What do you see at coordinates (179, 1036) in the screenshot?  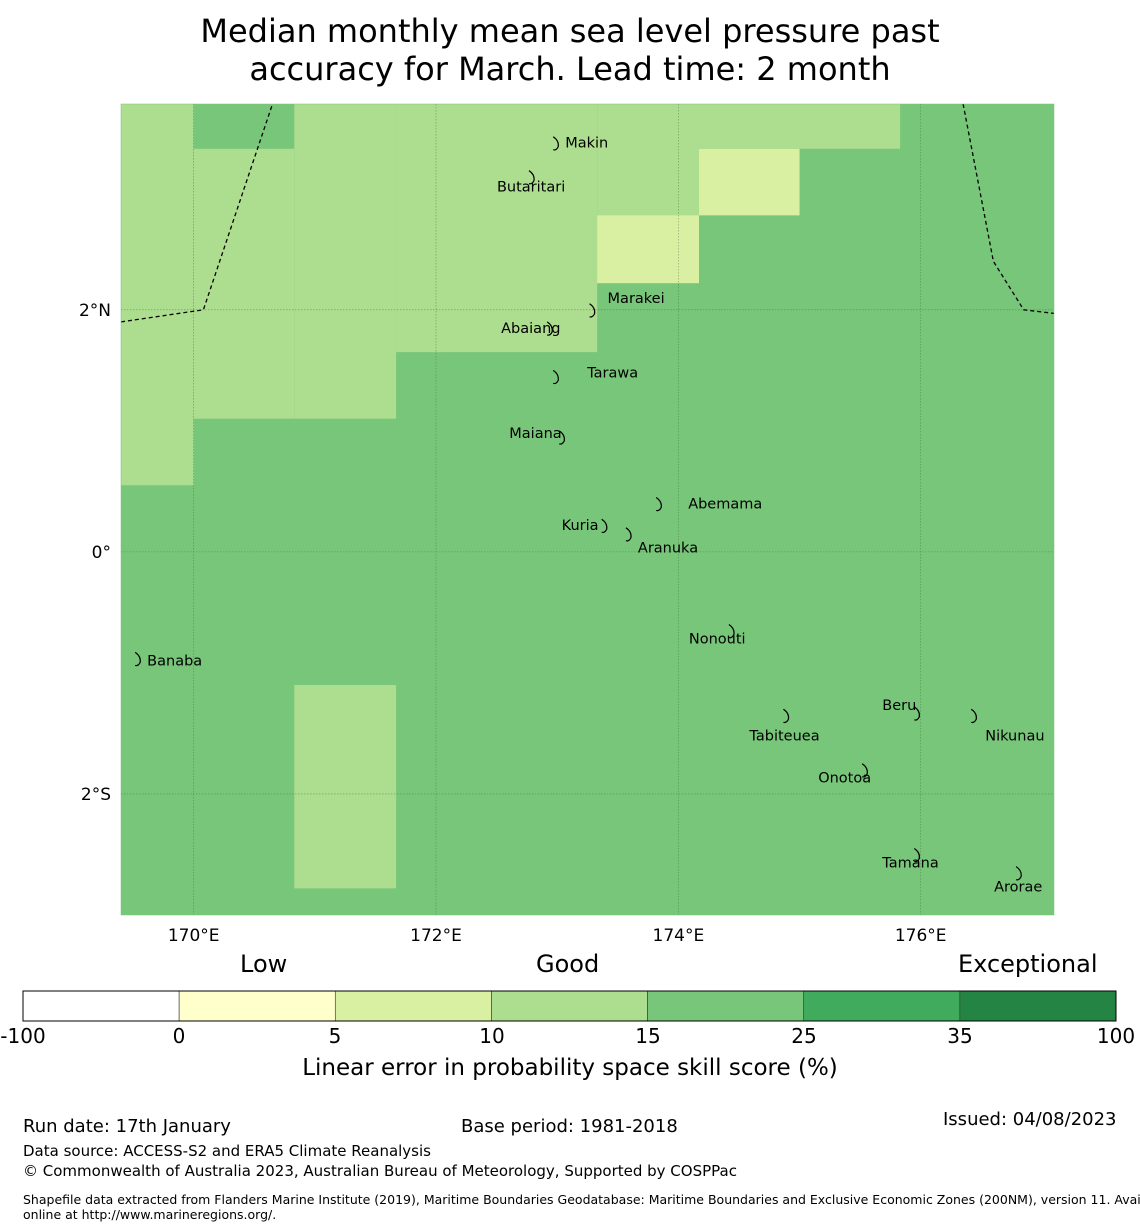 I see `colorbar-tick-label: 0` at bounding box center [179, 1036].